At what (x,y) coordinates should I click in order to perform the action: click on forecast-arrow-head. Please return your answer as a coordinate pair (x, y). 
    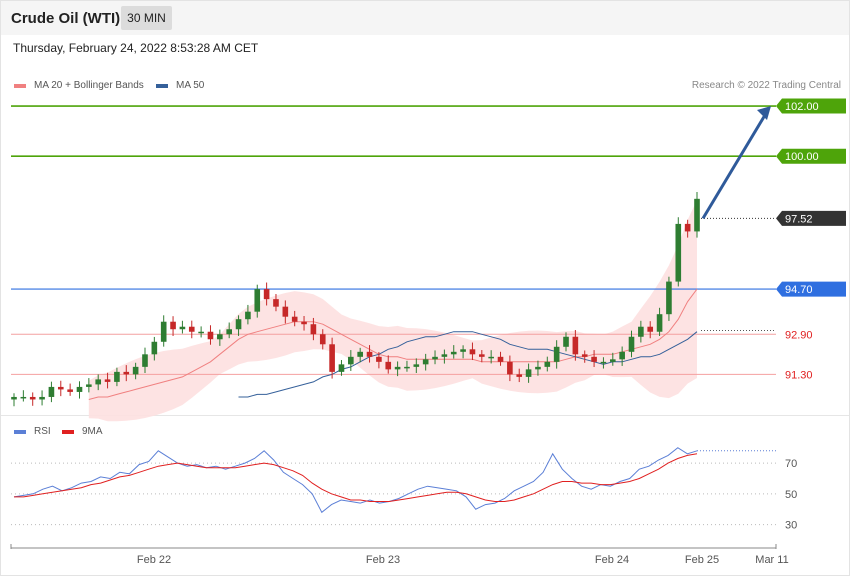
    Looking at the image, I should click on (764, 113).